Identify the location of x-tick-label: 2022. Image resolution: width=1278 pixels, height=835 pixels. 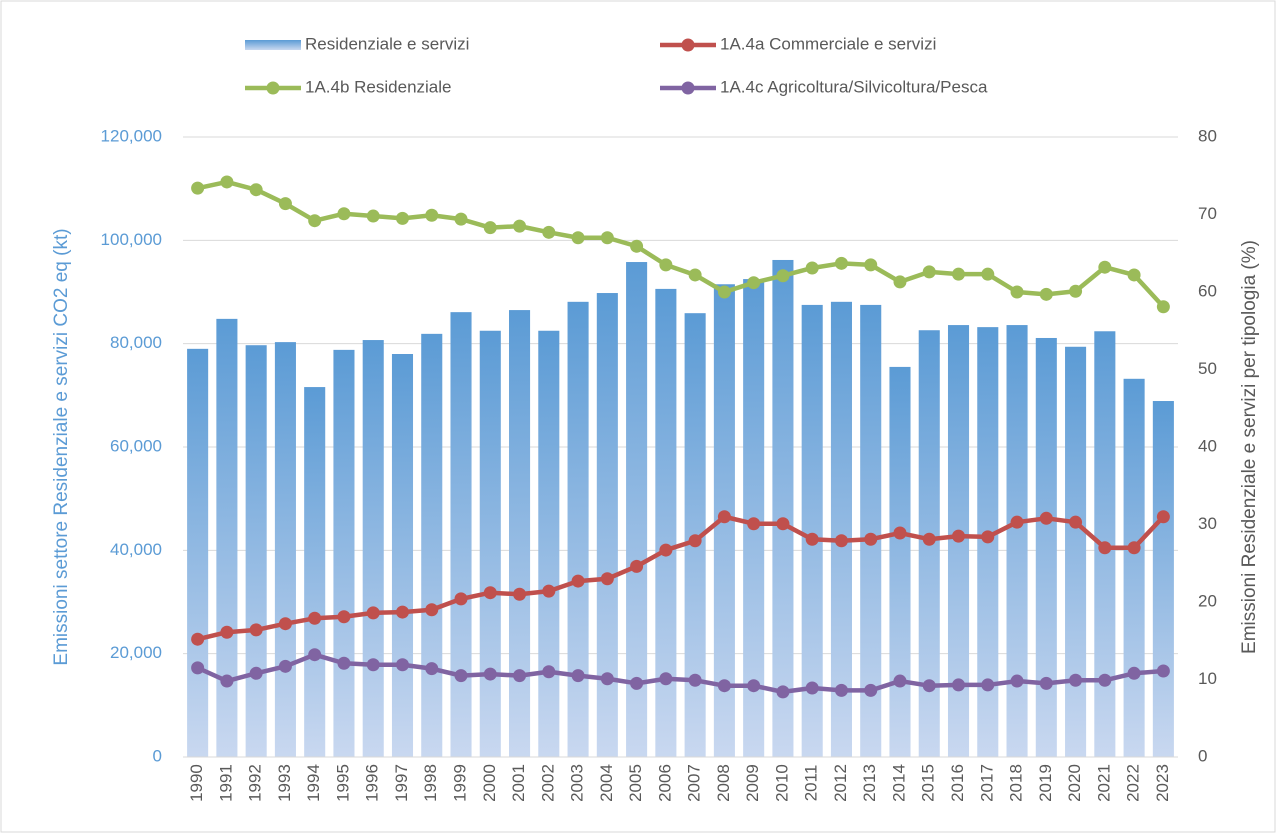
(1133, 783).